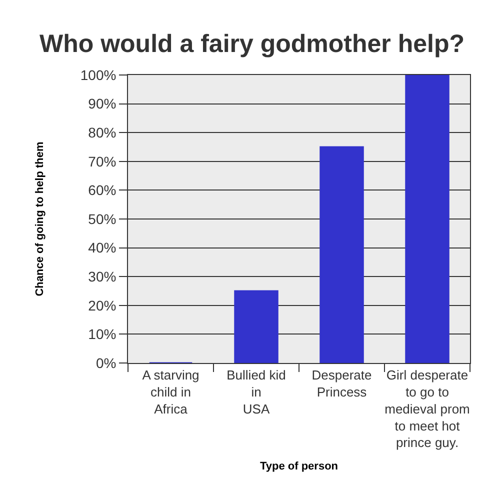  I want to click on x-tick-label: Girl desperate to go to medieval prom to meet hot prince guy., so click(427, 409).